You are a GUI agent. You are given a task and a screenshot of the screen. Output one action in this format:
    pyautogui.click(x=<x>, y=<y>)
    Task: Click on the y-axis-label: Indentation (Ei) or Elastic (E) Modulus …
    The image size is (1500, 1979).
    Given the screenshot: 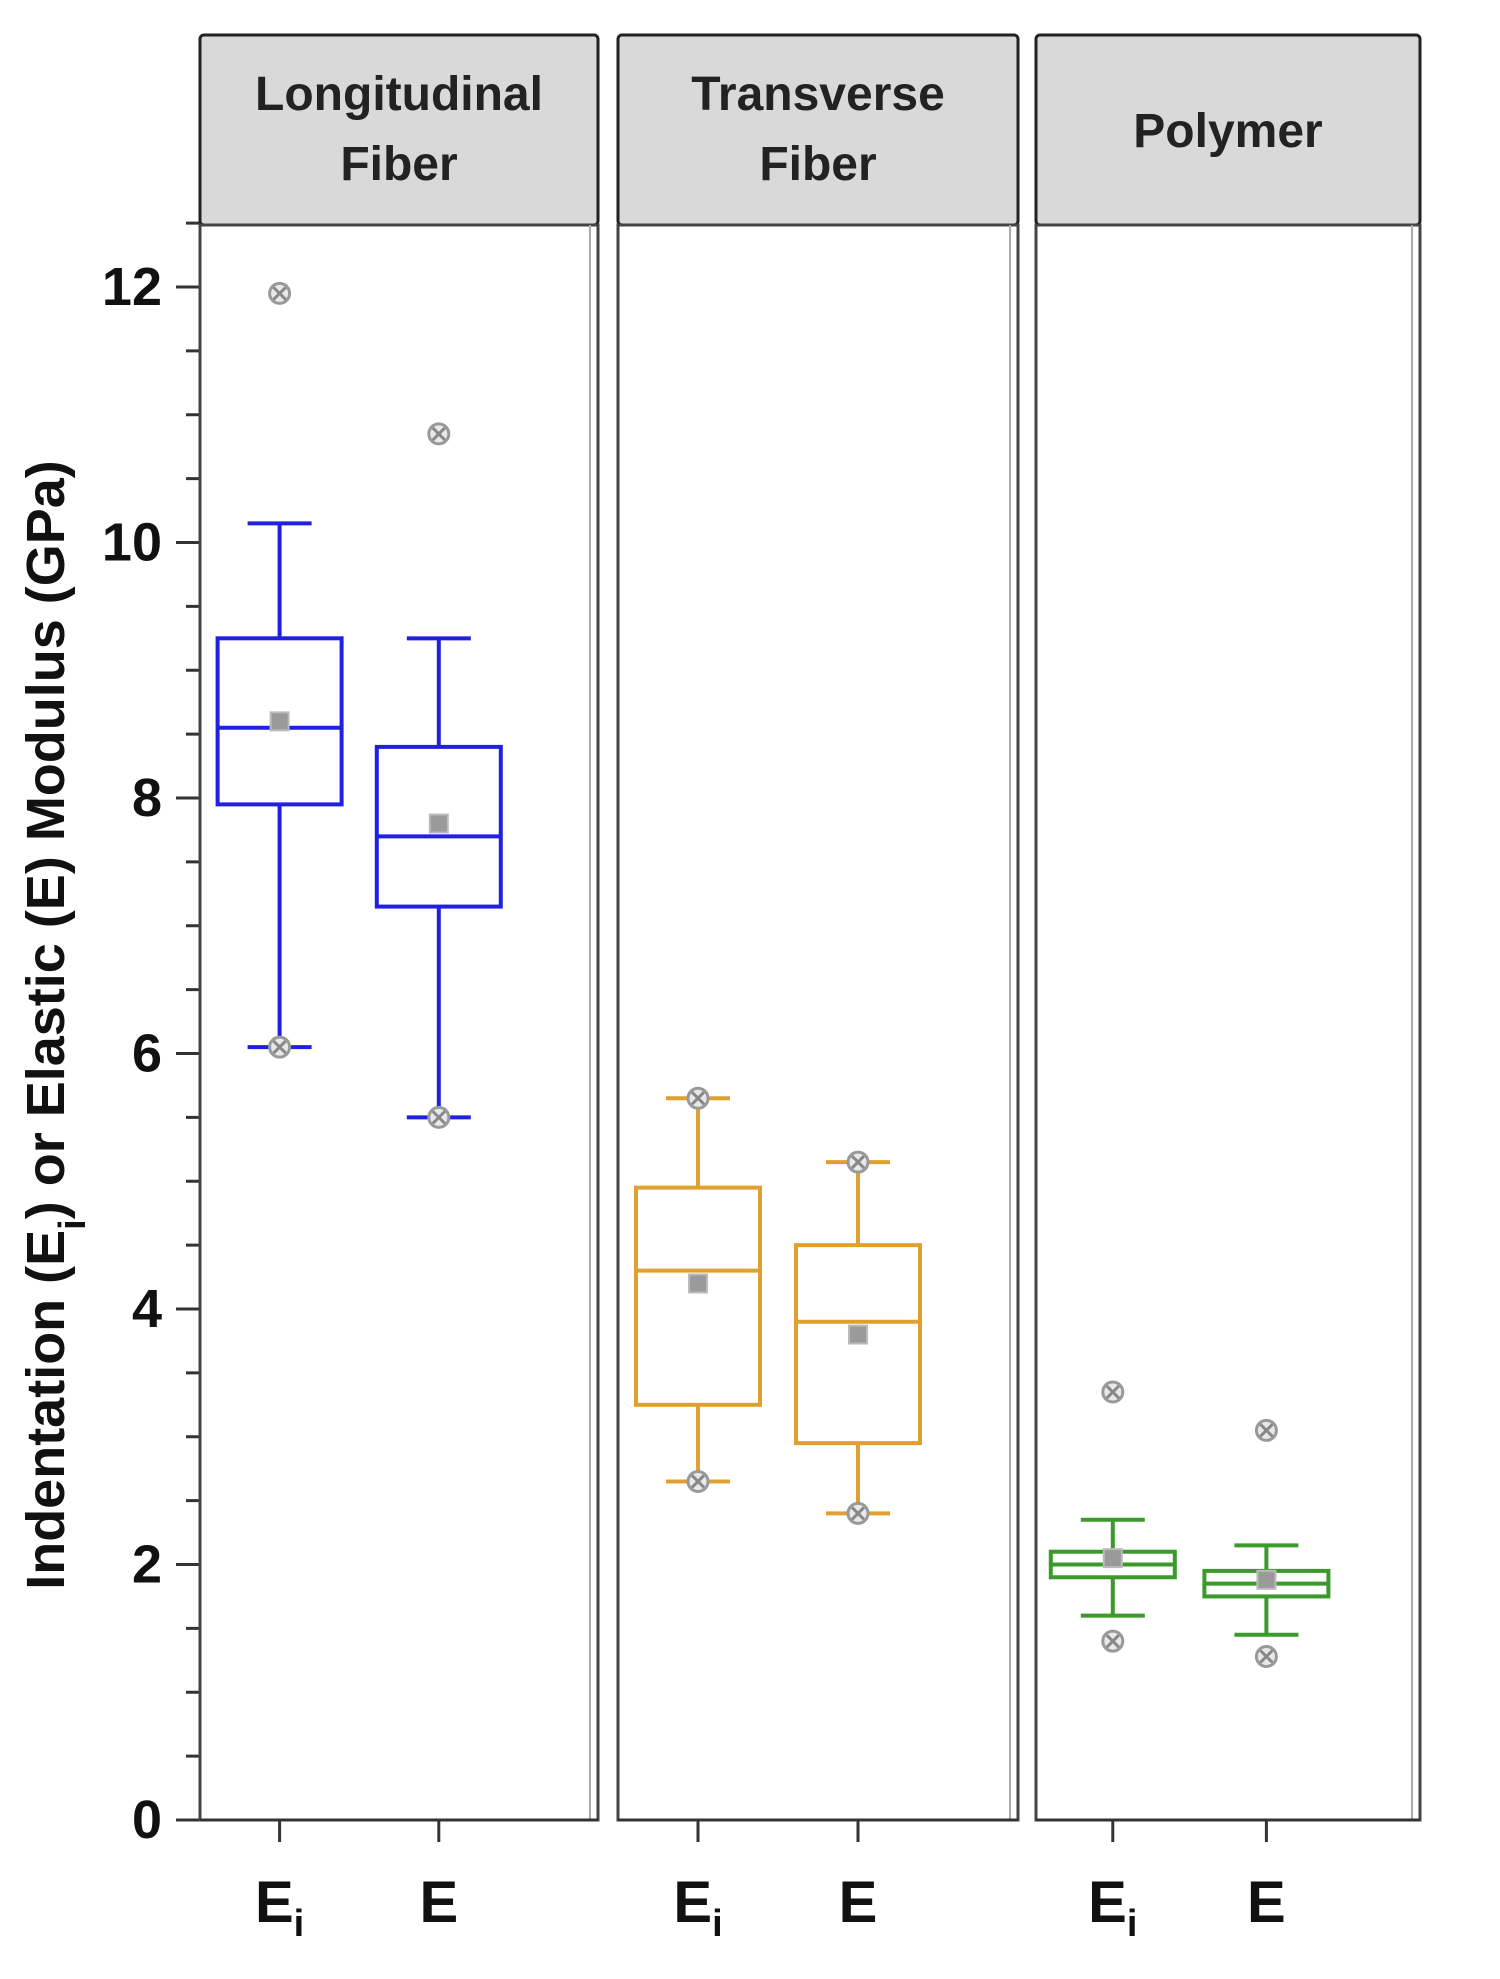 What is the action you would take?
    pyautogui.click(x=55, y=1025)
    